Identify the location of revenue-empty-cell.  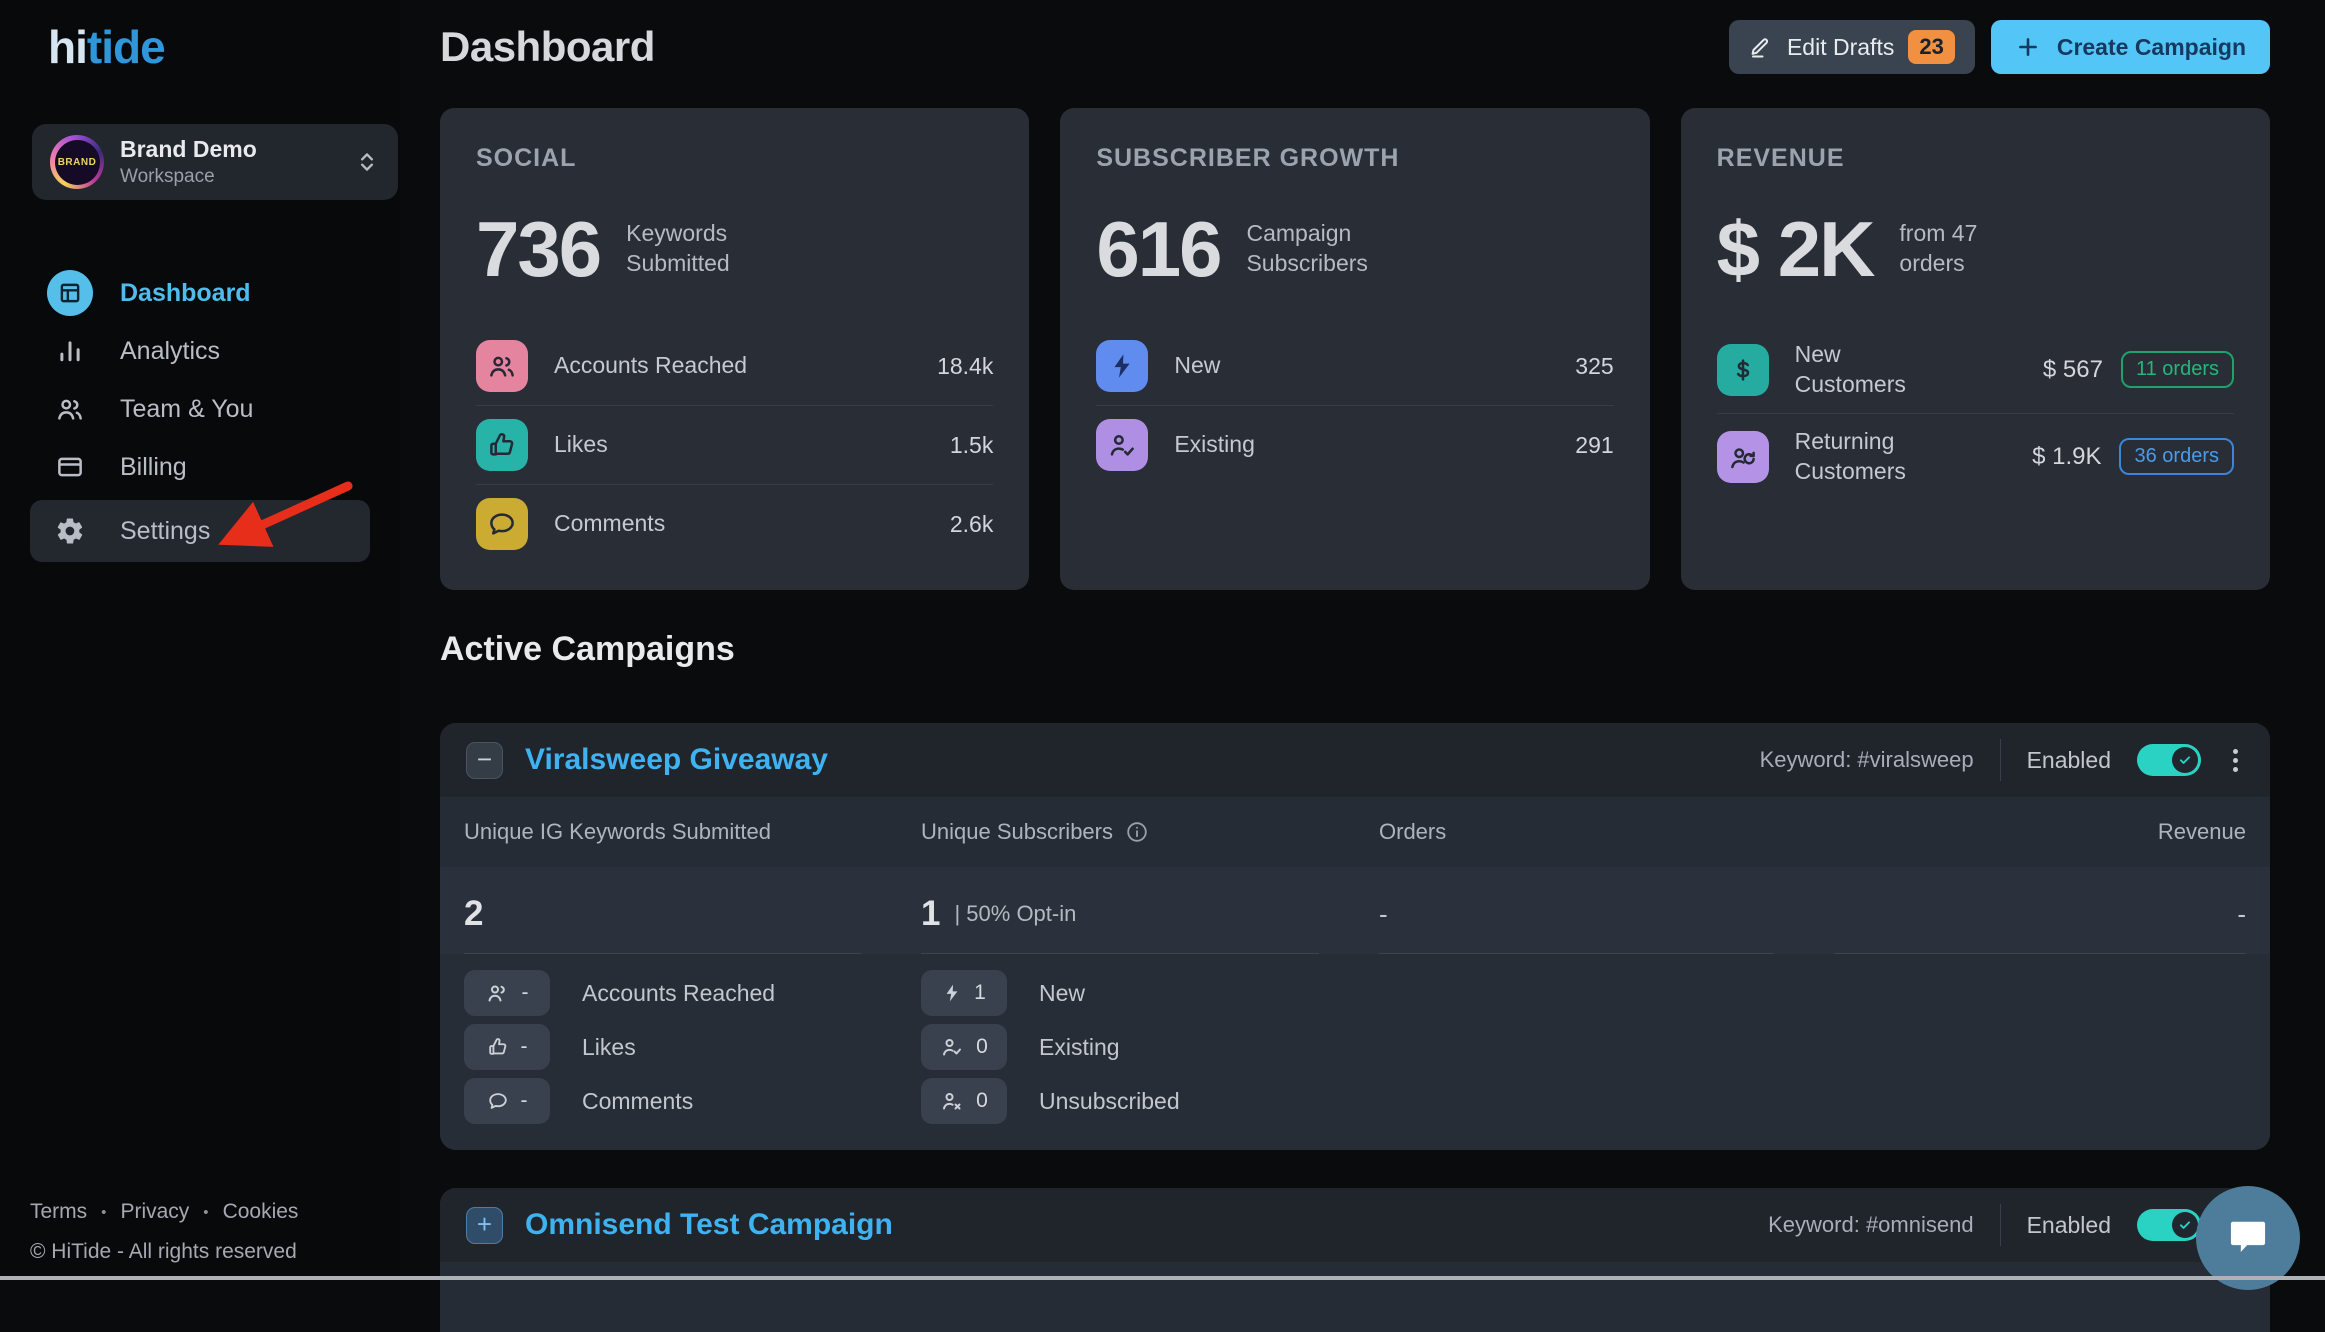
(2040, 1047).